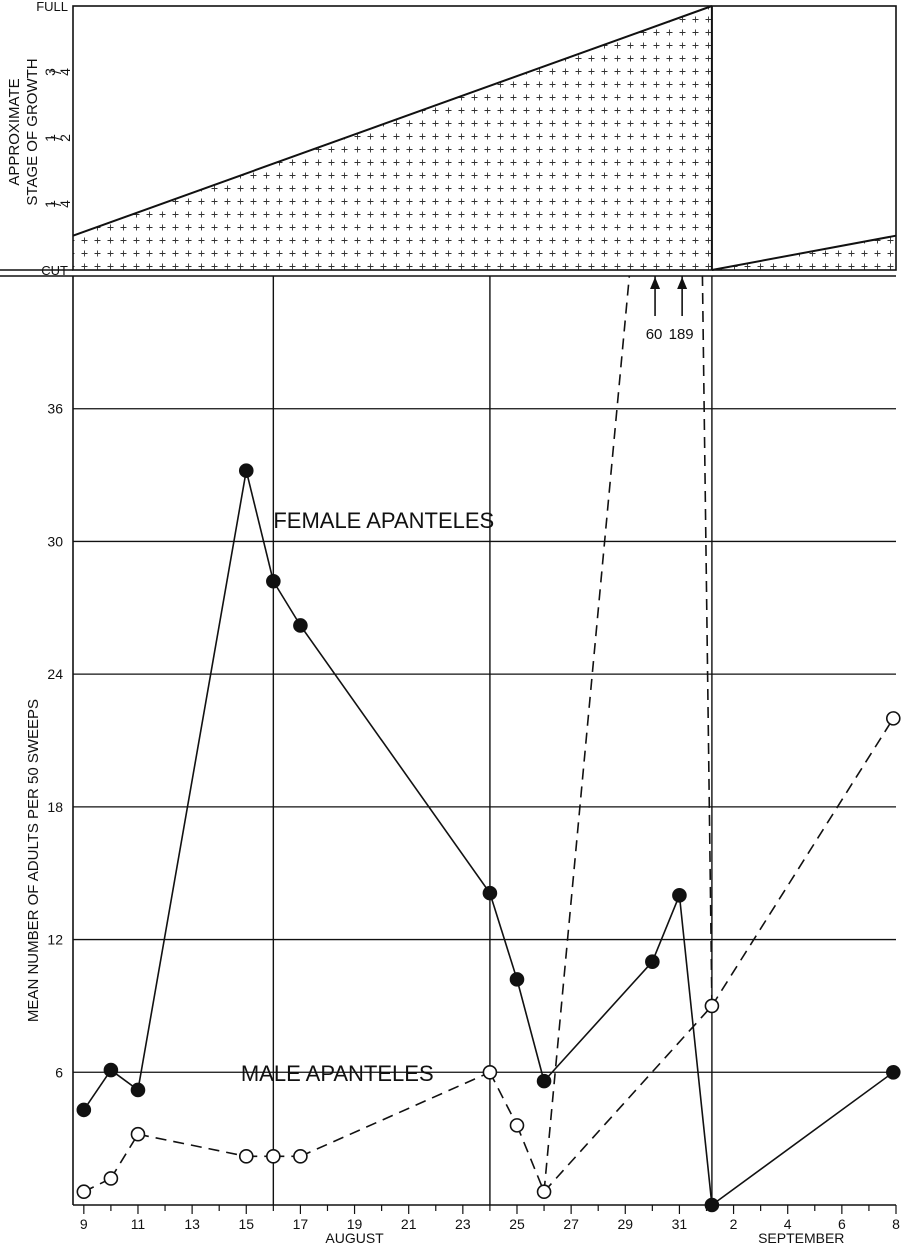  I want to click on y-tick-label-12: 12, so click(55, 940).